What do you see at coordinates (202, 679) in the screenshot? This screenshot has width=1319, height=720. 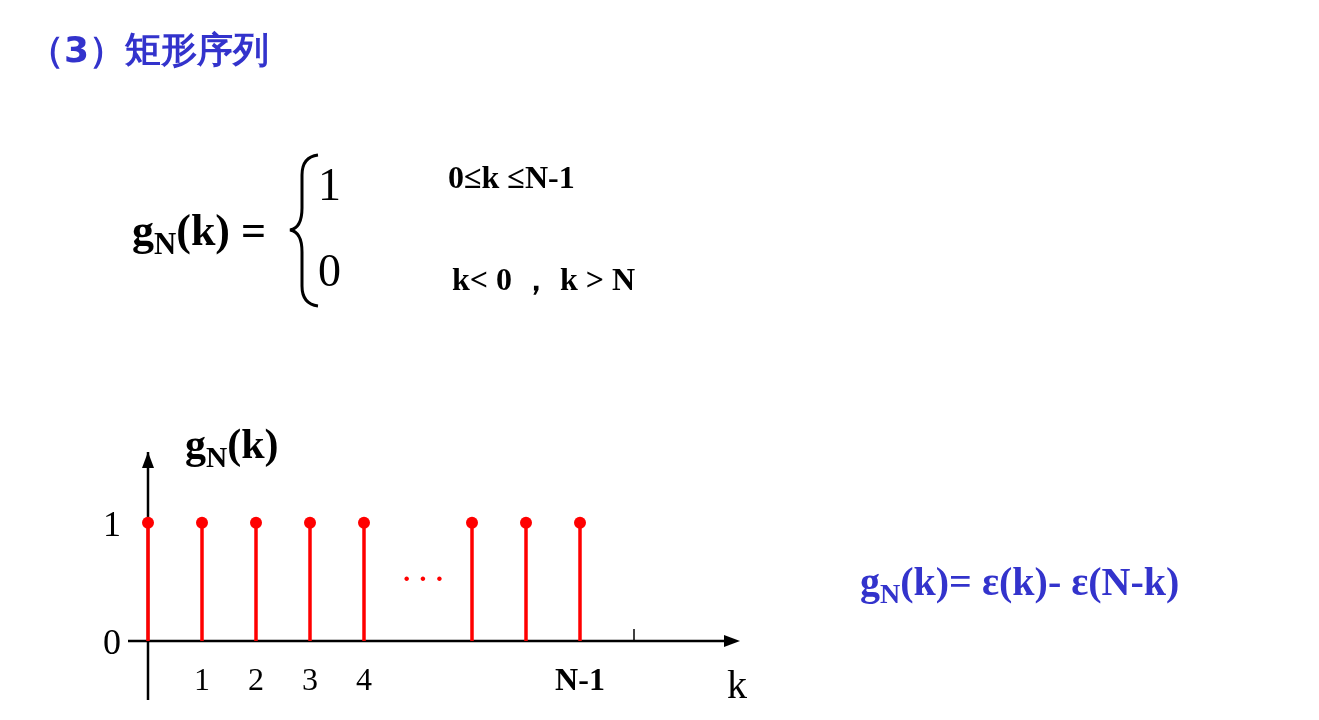 I see `x-tick-label: 1` at bounding box center [202, 679].